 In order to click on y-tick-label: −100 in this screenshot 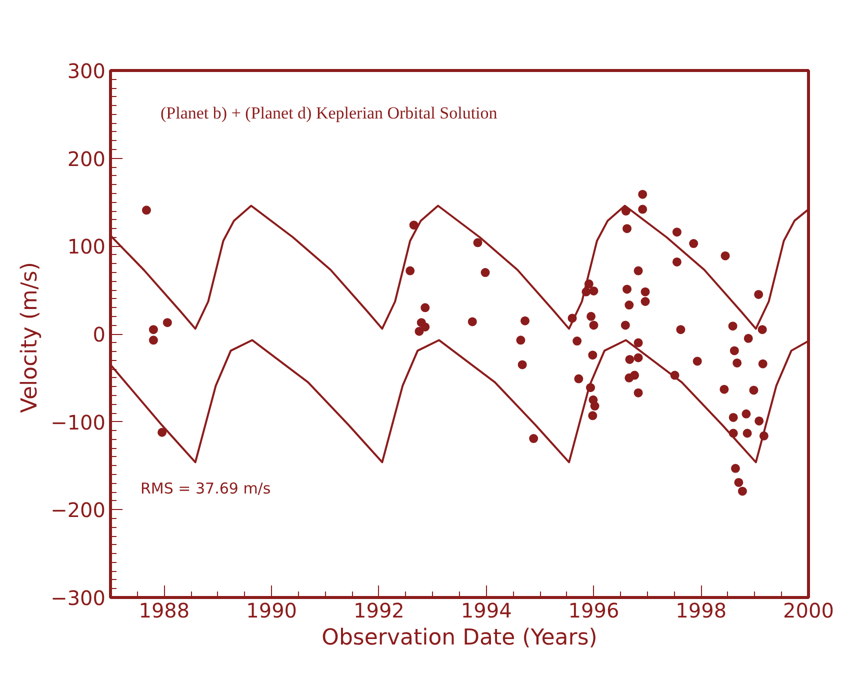, I will do `click(78, 422)`.